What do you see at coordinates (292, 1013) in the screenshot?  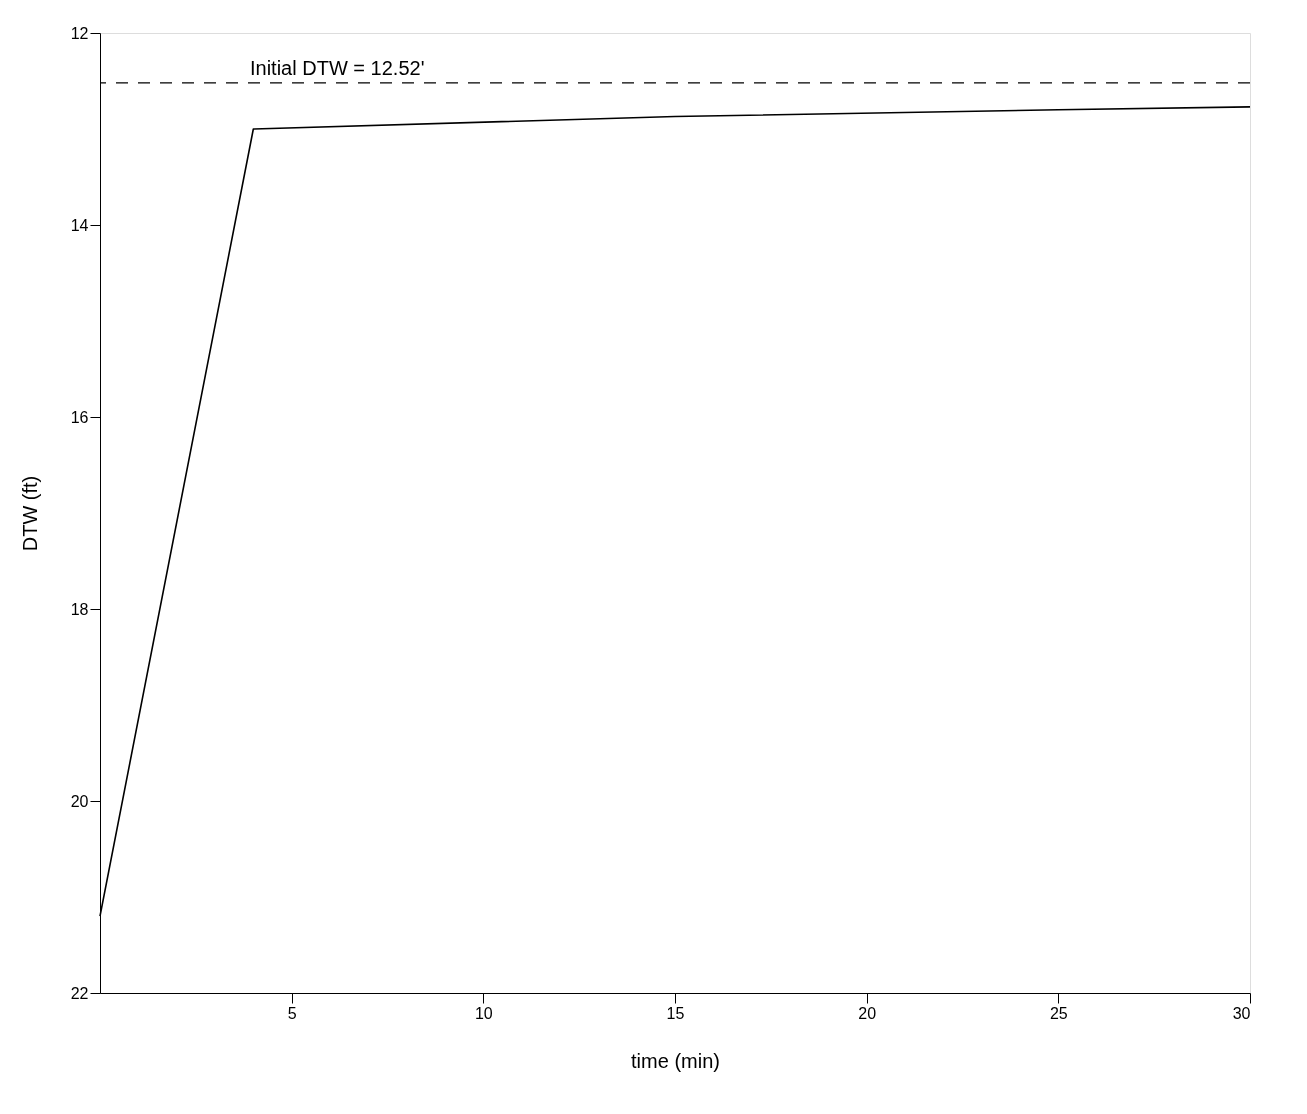 I see `x-tick-label: 5` at bounding box center [292, 1013].